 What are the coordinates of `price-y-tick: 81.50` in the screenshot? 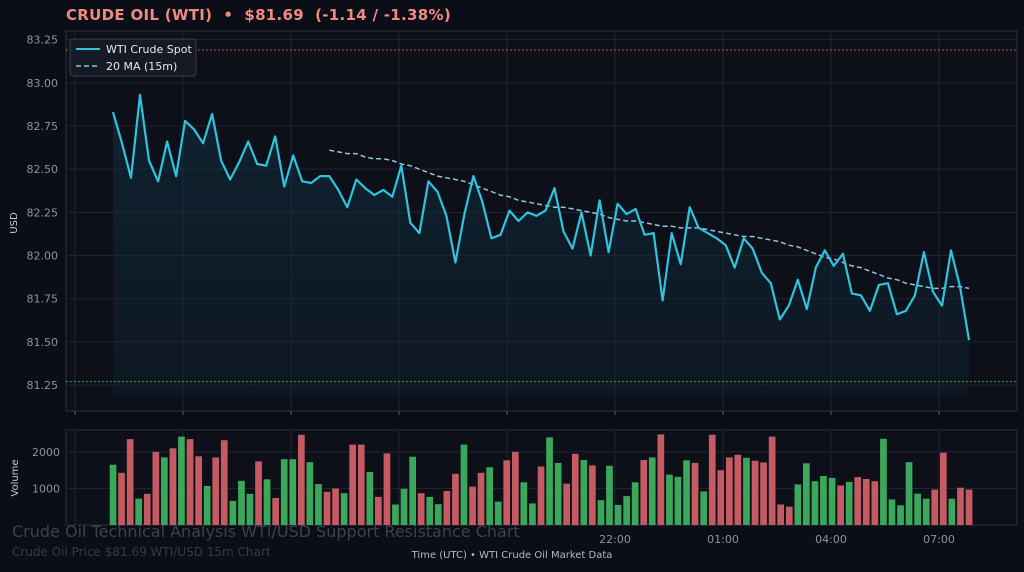 It's located at (43, 342).